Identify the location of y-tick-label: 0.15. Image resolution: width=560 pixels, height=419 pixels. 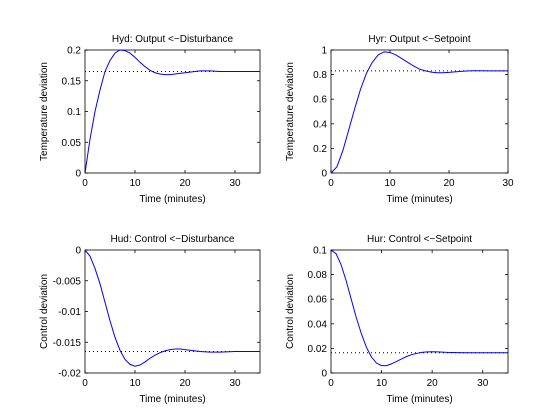
(72, 81).